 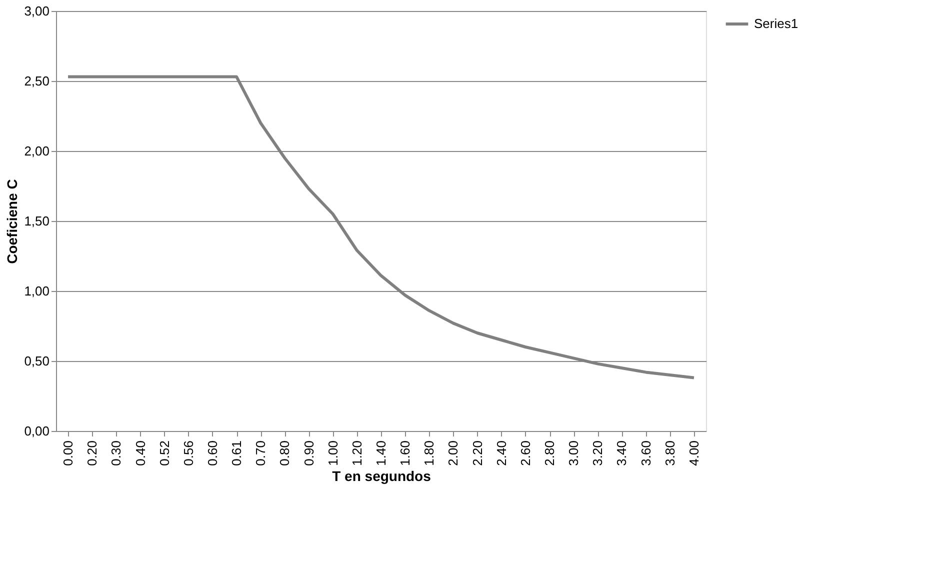 What do you see at coordinates (381, 453) in the screenshot?
I see `x-tick-label: 1.40` at bounding box center [381, 453].